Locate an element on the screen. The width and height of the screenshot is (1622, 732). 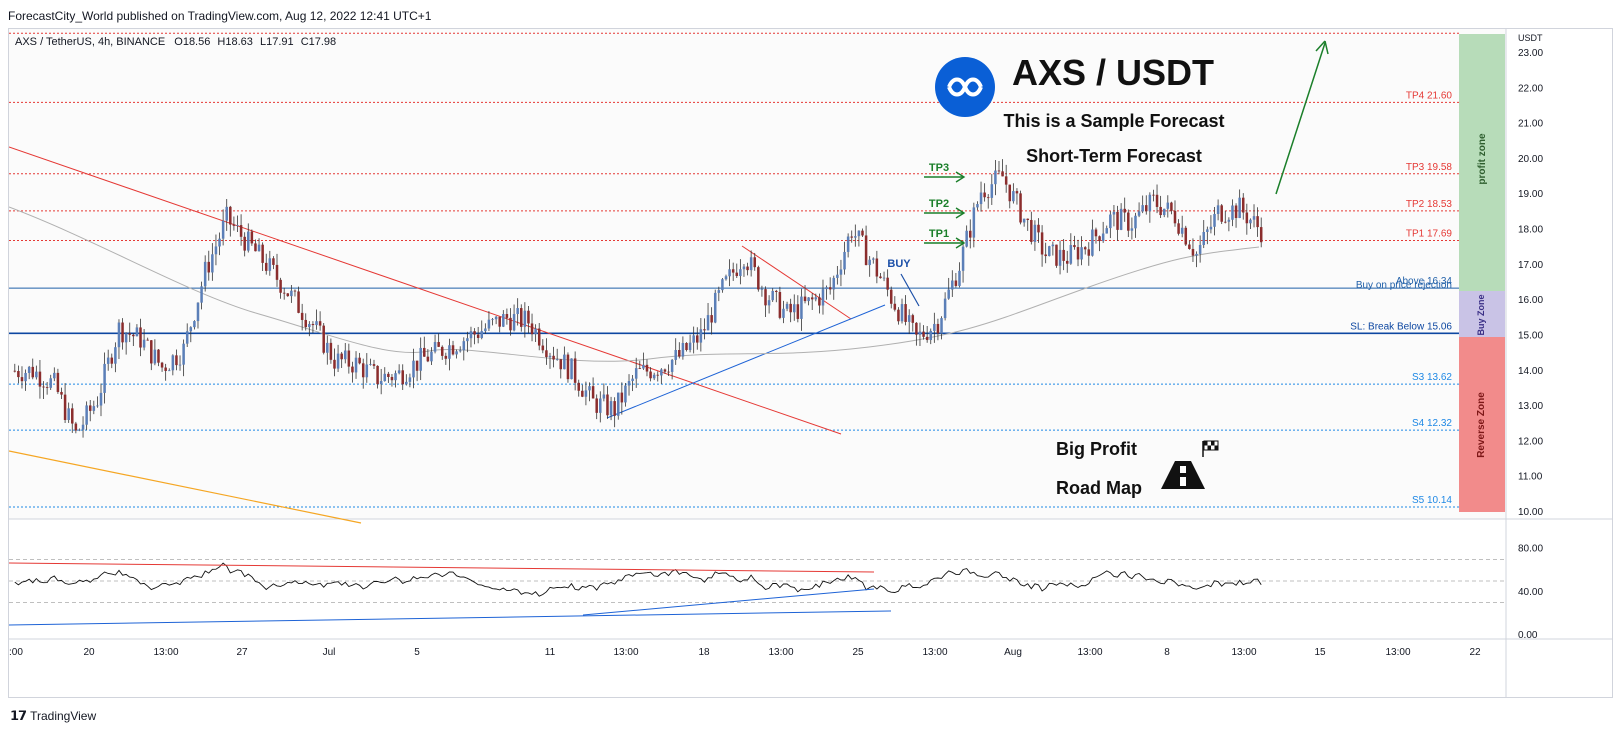
reverse-zone is located at coordinates (1482, 424).